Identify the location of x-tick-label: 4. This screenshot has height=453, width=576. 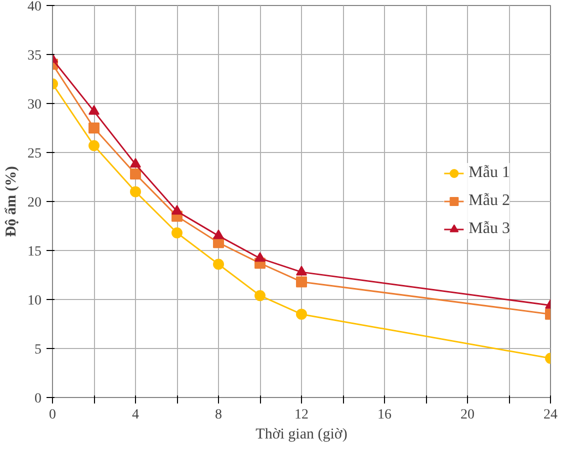
(135, 415).